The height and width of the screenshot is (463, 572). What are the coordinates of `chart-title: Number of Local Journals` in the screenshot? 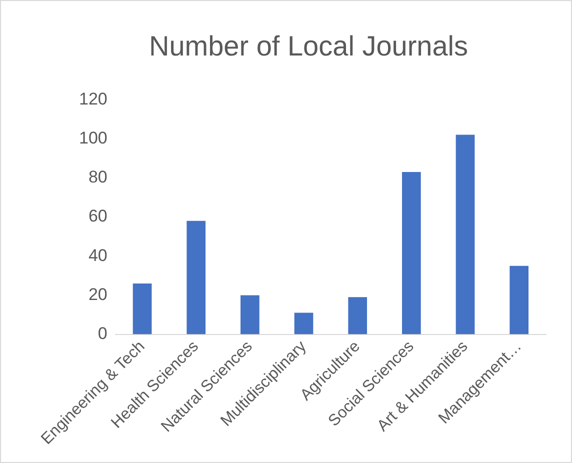 It's located at (308, 46).